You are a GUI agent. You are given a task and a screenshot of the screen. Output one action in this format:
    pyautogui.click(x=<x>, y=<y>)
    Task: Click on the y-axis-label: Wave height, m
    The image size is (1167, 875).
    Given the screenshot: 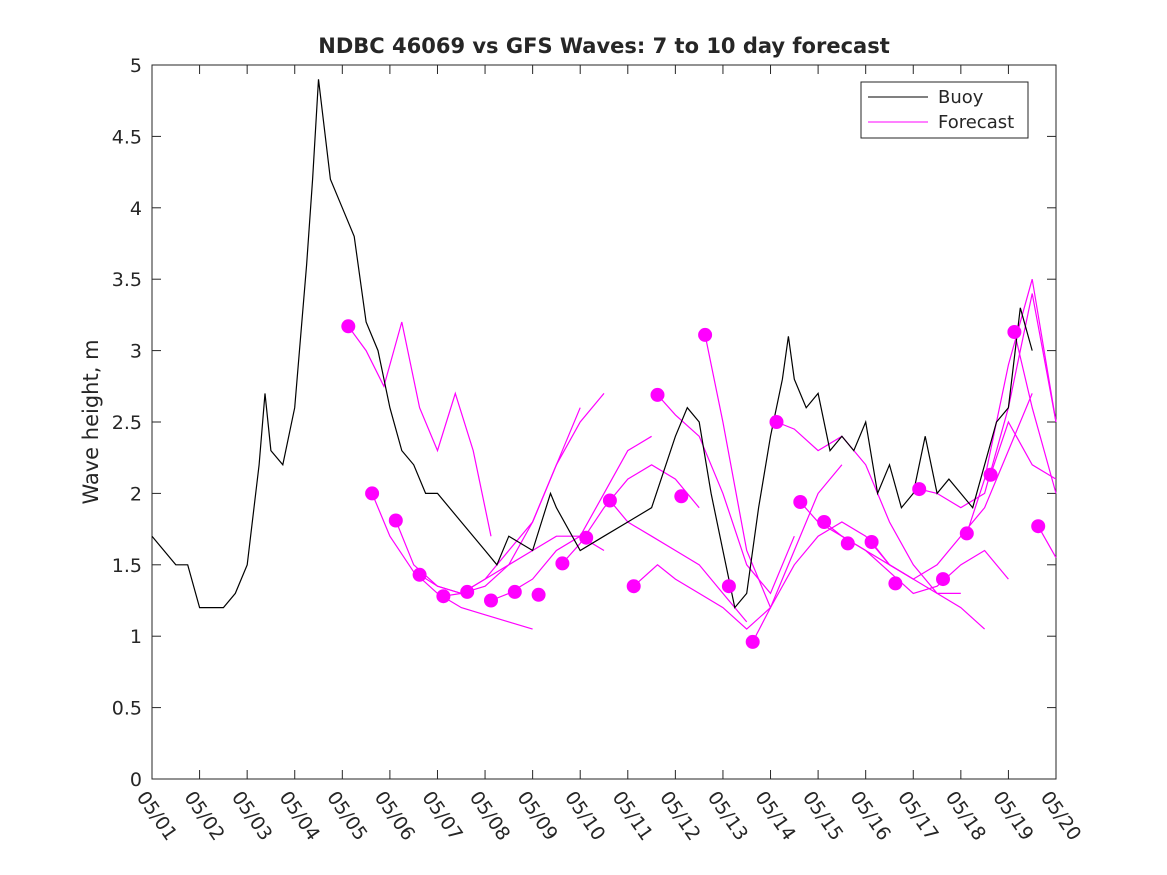 What is the action you would take?
    pyautogui.click(x=91, y=421)
    